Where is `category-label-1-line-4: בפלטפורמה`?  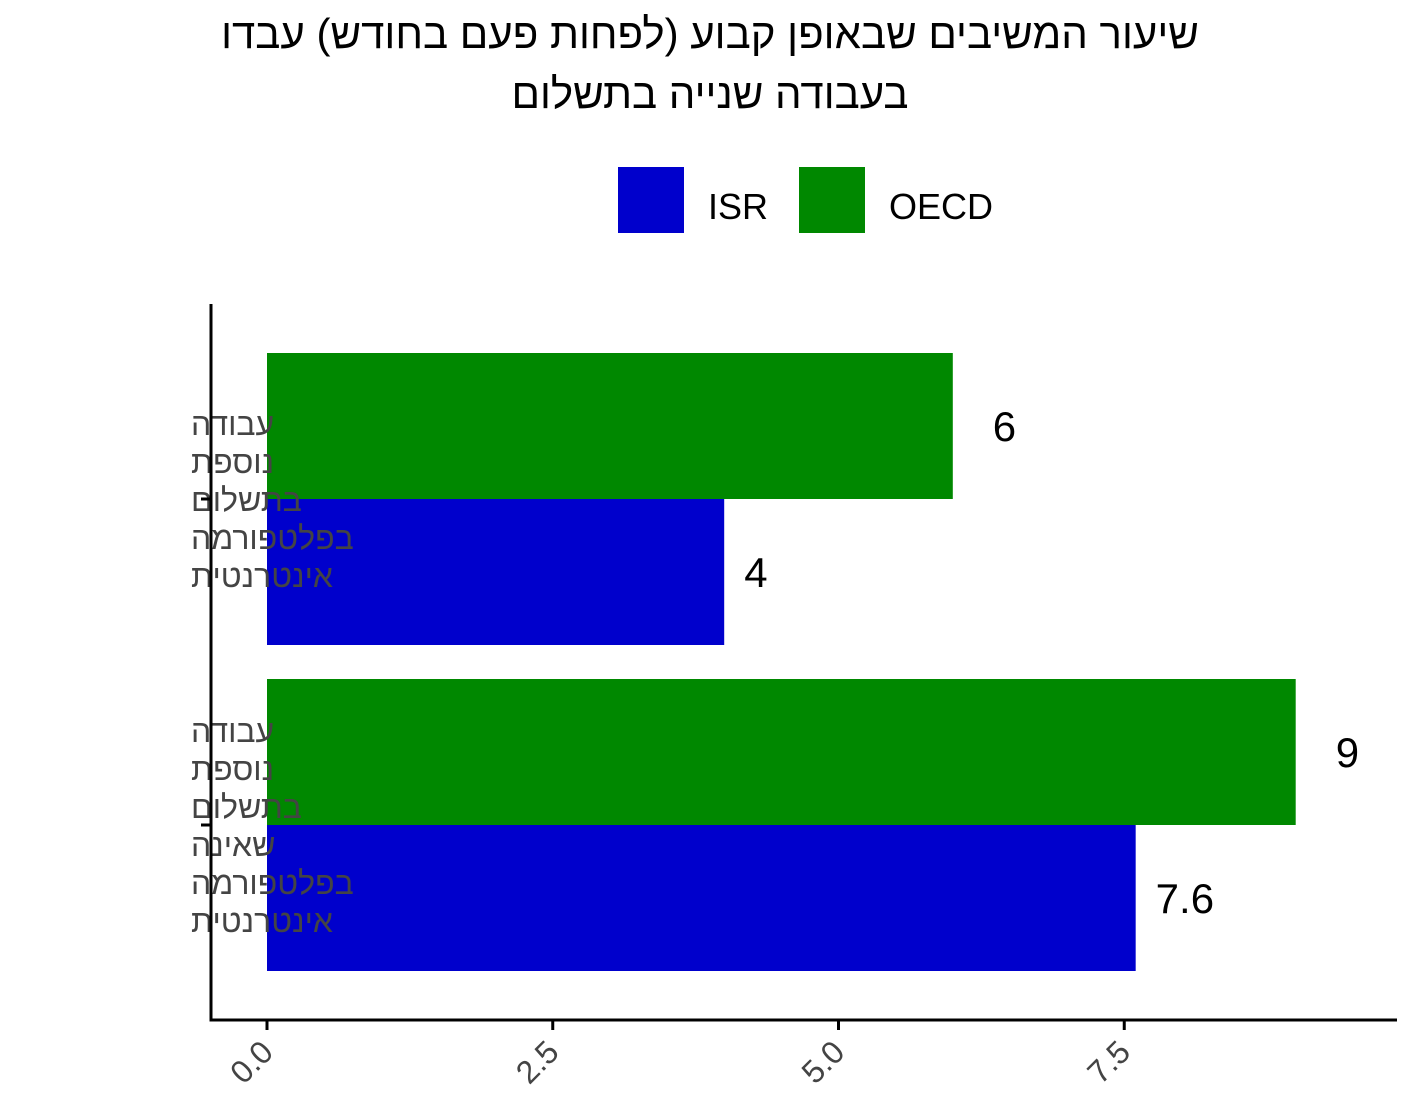
category-label-1-line-4: בפלטפורמה is located at coordinates (272, 538).